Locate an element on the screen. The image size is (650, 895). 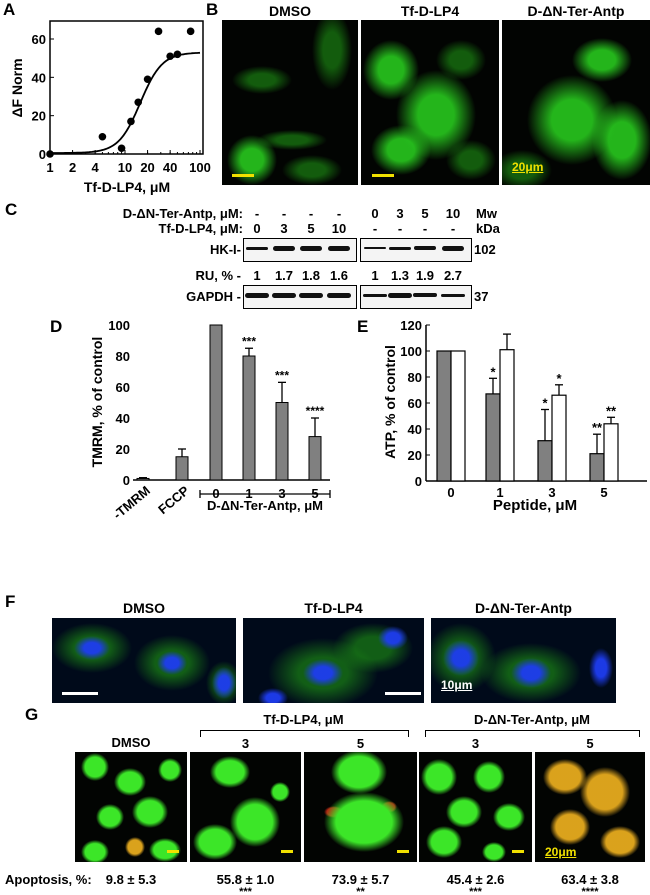
micrograph-b-dn is located at coordinates (576, 102).